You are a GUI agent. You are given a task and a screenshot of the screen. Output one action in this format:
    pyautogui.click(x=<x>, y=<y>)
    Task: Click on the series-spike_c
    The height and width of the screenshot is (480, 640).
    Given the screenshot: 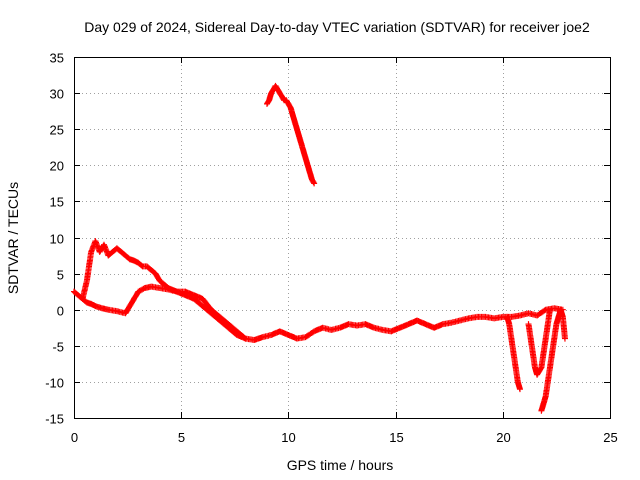 What is the action you would take?
    pyautogui.click(x=539, y=342)
    